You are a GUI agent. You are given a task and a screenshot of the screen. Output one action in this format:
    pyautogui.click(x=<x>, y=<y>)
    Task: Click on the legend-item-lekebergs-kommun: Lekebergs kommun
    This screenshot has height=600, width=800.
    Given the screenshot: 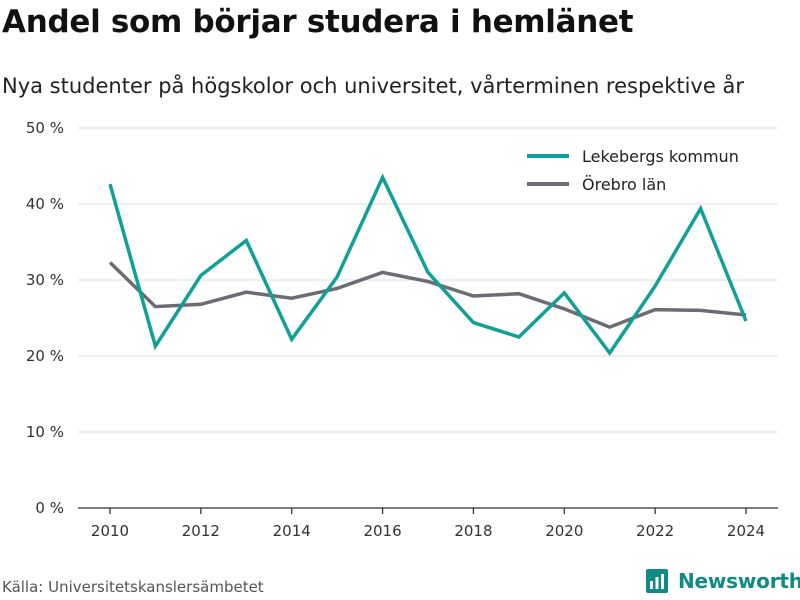 What is the action you would take?
    pyautogui.click(x=633, y=156)
    